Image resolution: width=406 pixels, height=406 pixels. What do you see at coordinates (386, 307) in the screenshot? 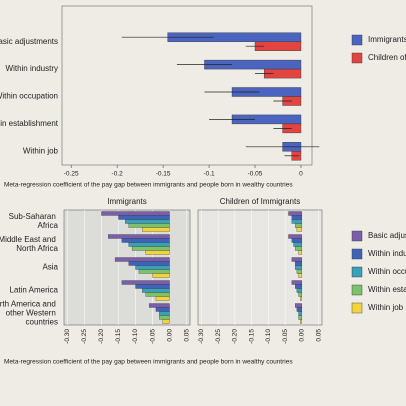
I see `legend-label: Within job` at bounding box center [386, 307].